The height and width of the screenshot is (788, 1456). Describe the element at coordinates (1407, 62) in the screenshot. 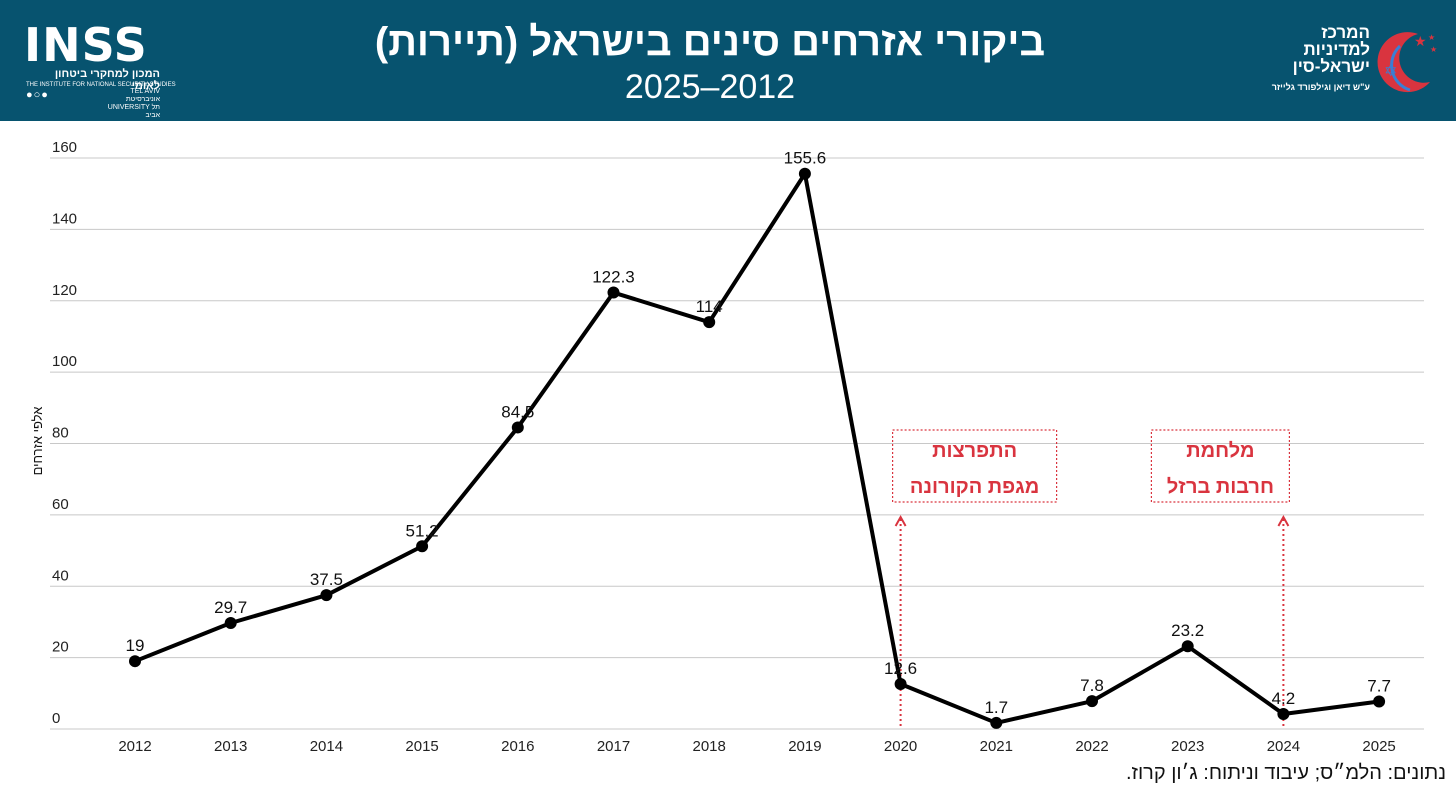

I see `crescent-stars-icon: ★ ★ ★ ✡` at that location.